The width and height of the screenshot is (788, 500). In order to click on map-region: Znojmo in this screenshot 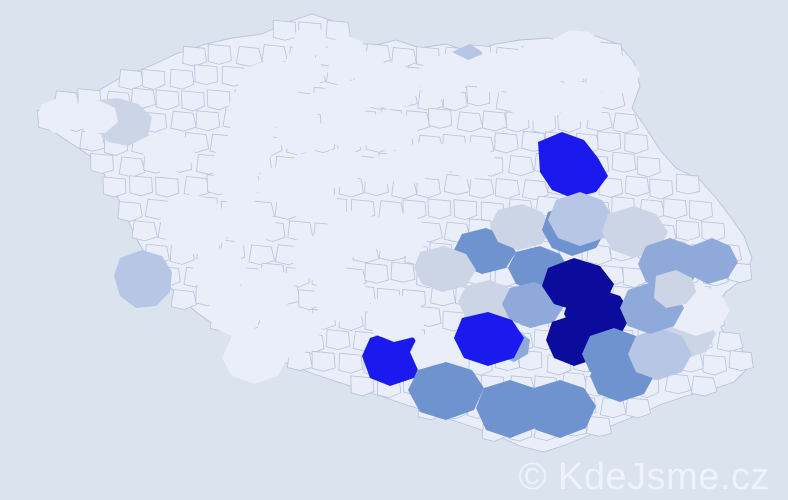, I will do `click(446, 391)`.